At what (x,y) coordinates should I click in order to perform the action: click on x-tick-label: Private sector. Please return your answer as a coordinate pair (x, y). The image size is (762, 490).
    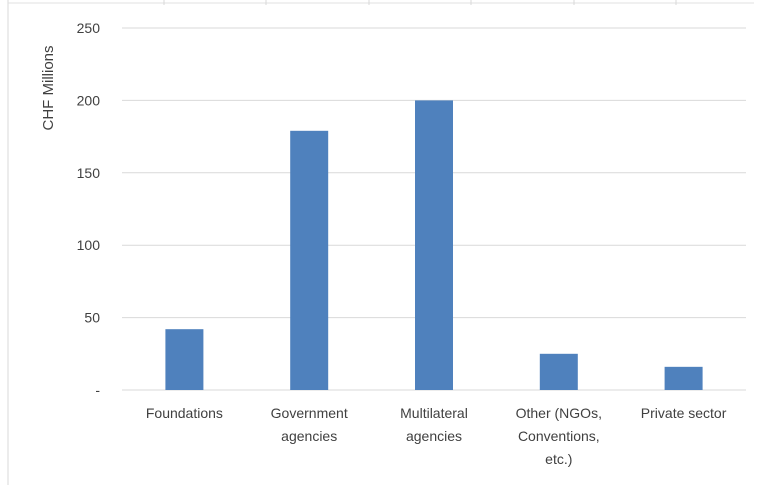
    Looking at the image, I should click on (684, 413).